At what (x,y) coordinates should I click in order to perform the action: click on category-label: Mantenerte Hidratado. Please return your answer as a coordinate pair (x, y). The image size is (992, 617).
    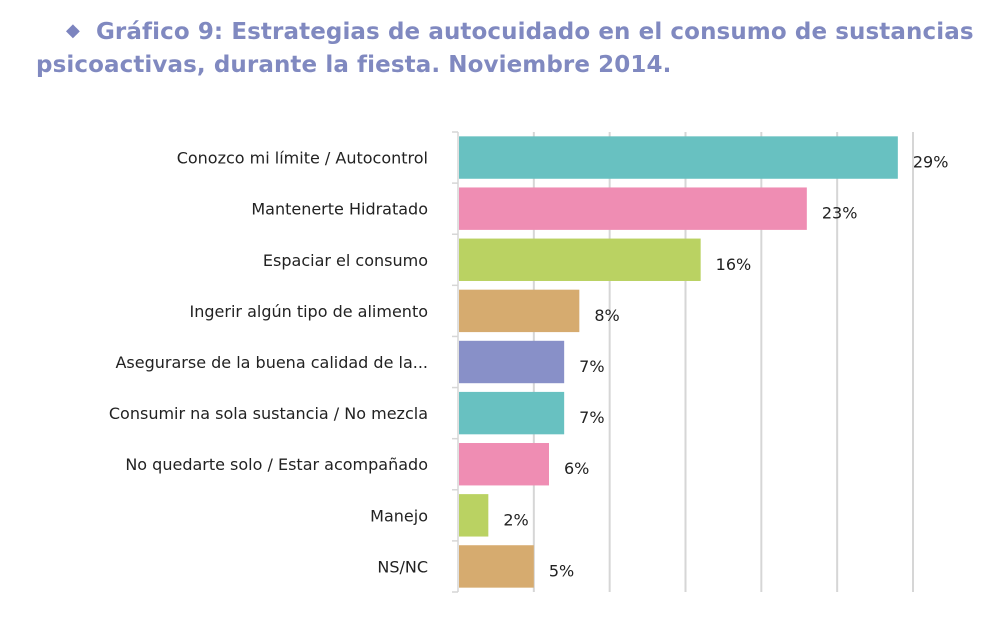
    Looking at the image, I should click on (339, 209).